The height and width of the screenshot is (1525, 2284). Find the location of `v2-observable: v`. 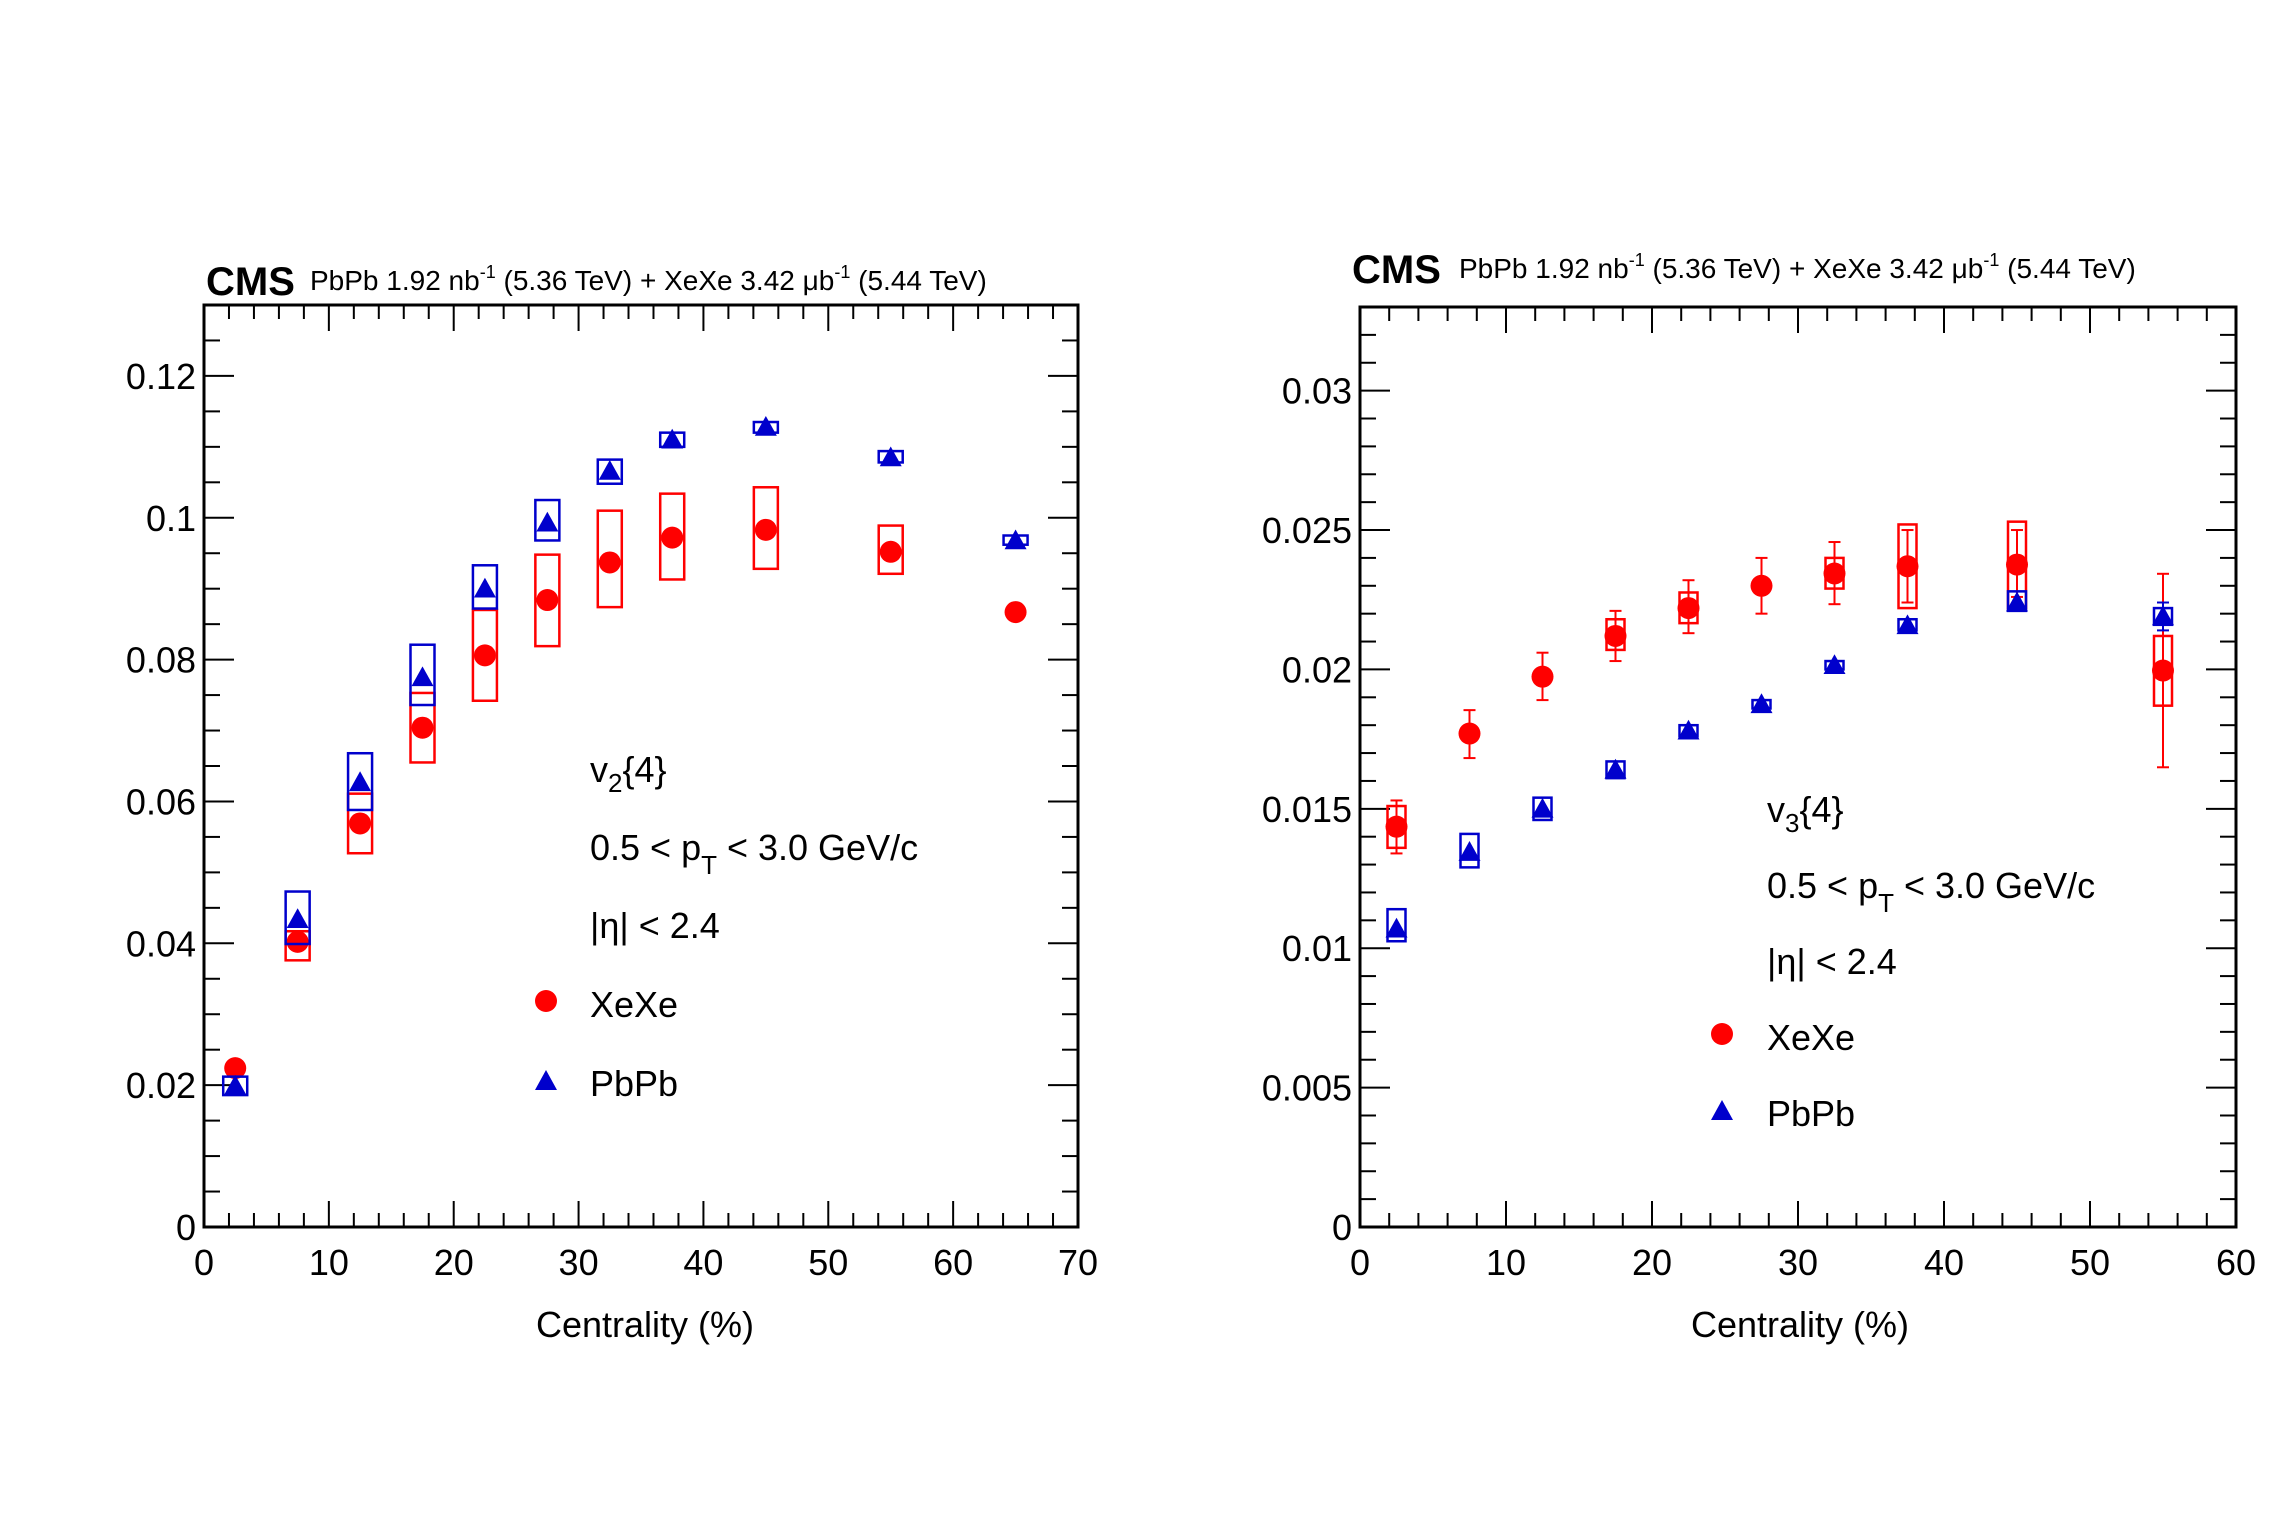

v2-observable: v is located at coordinates (599, 769).